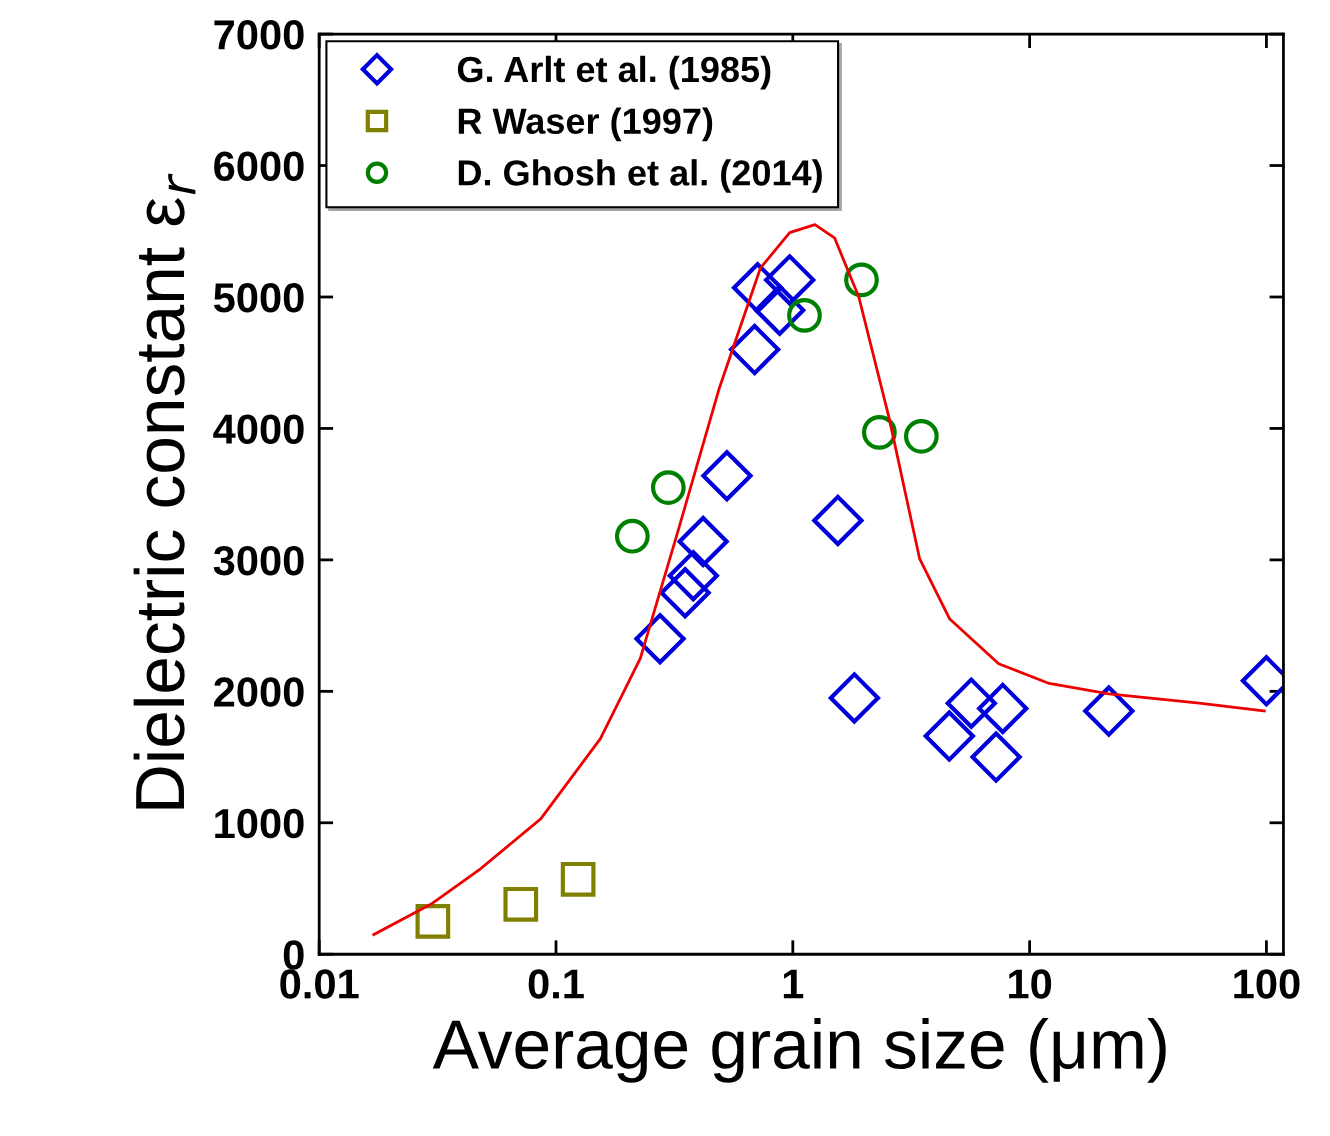 Image resolution: width=1330 pixels, height=1136 pixels. Describe the element at coordinates (799, 1050) in the screenshot. I see `x-axis-title: Average grain size (μm)` at that location.